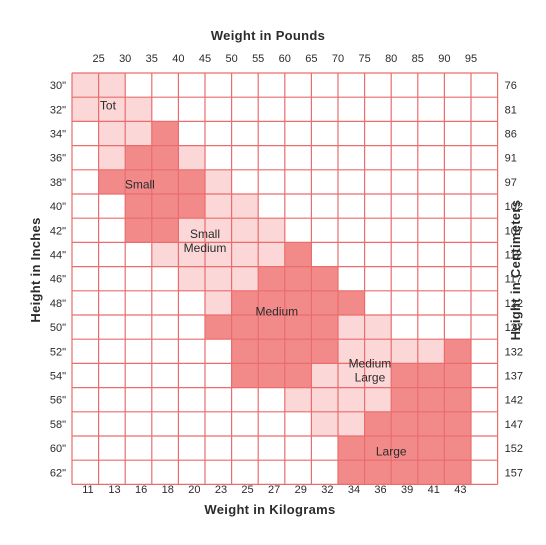 This screenshot has width=546, height=545. I want to click on centimeters-tick-label: 76, so click(511, 86).